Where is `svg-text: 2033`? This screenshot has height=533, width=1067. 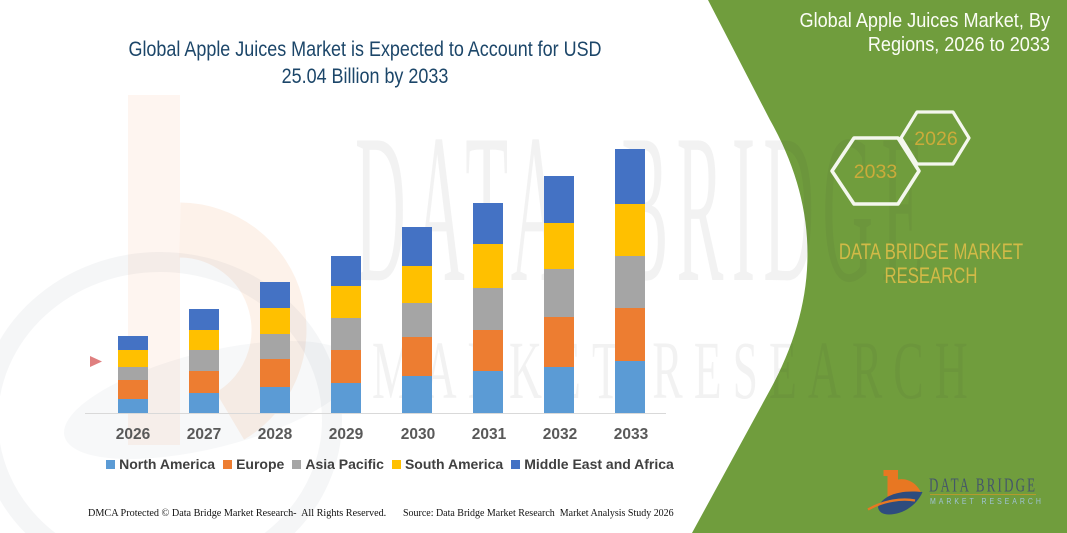 svg-text: 2033 is located at coordinates (875, 172).